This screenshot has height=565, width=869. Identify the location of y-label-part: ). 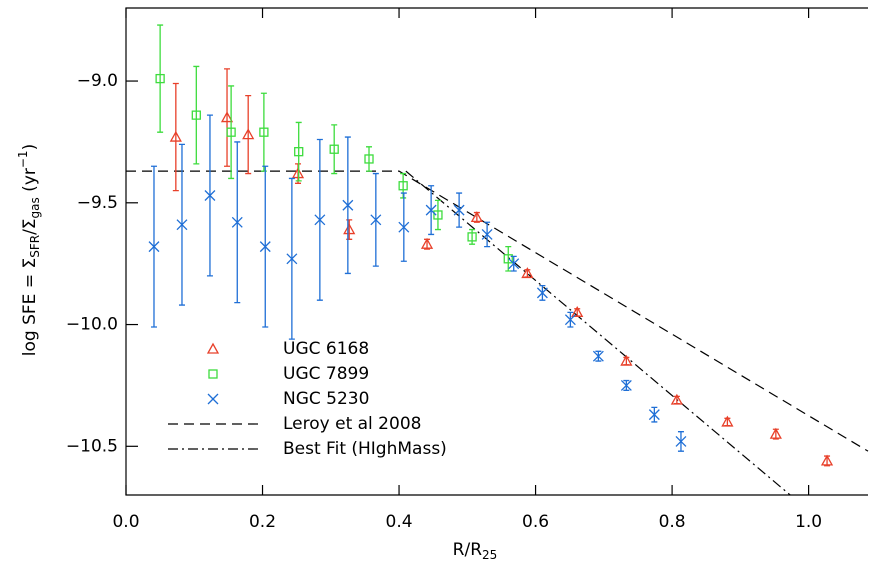
(30, 147).